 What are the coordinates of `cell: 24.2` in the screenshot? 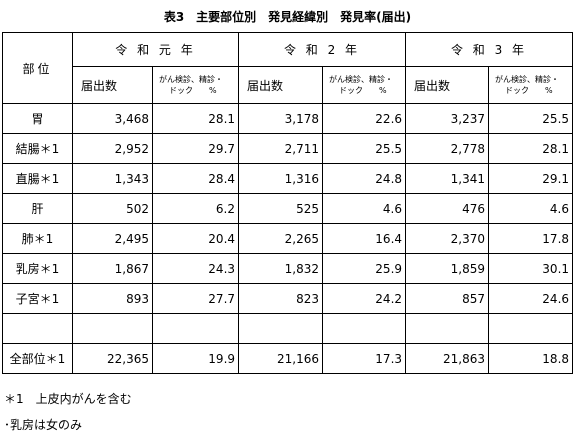 It's located at (364, 298).